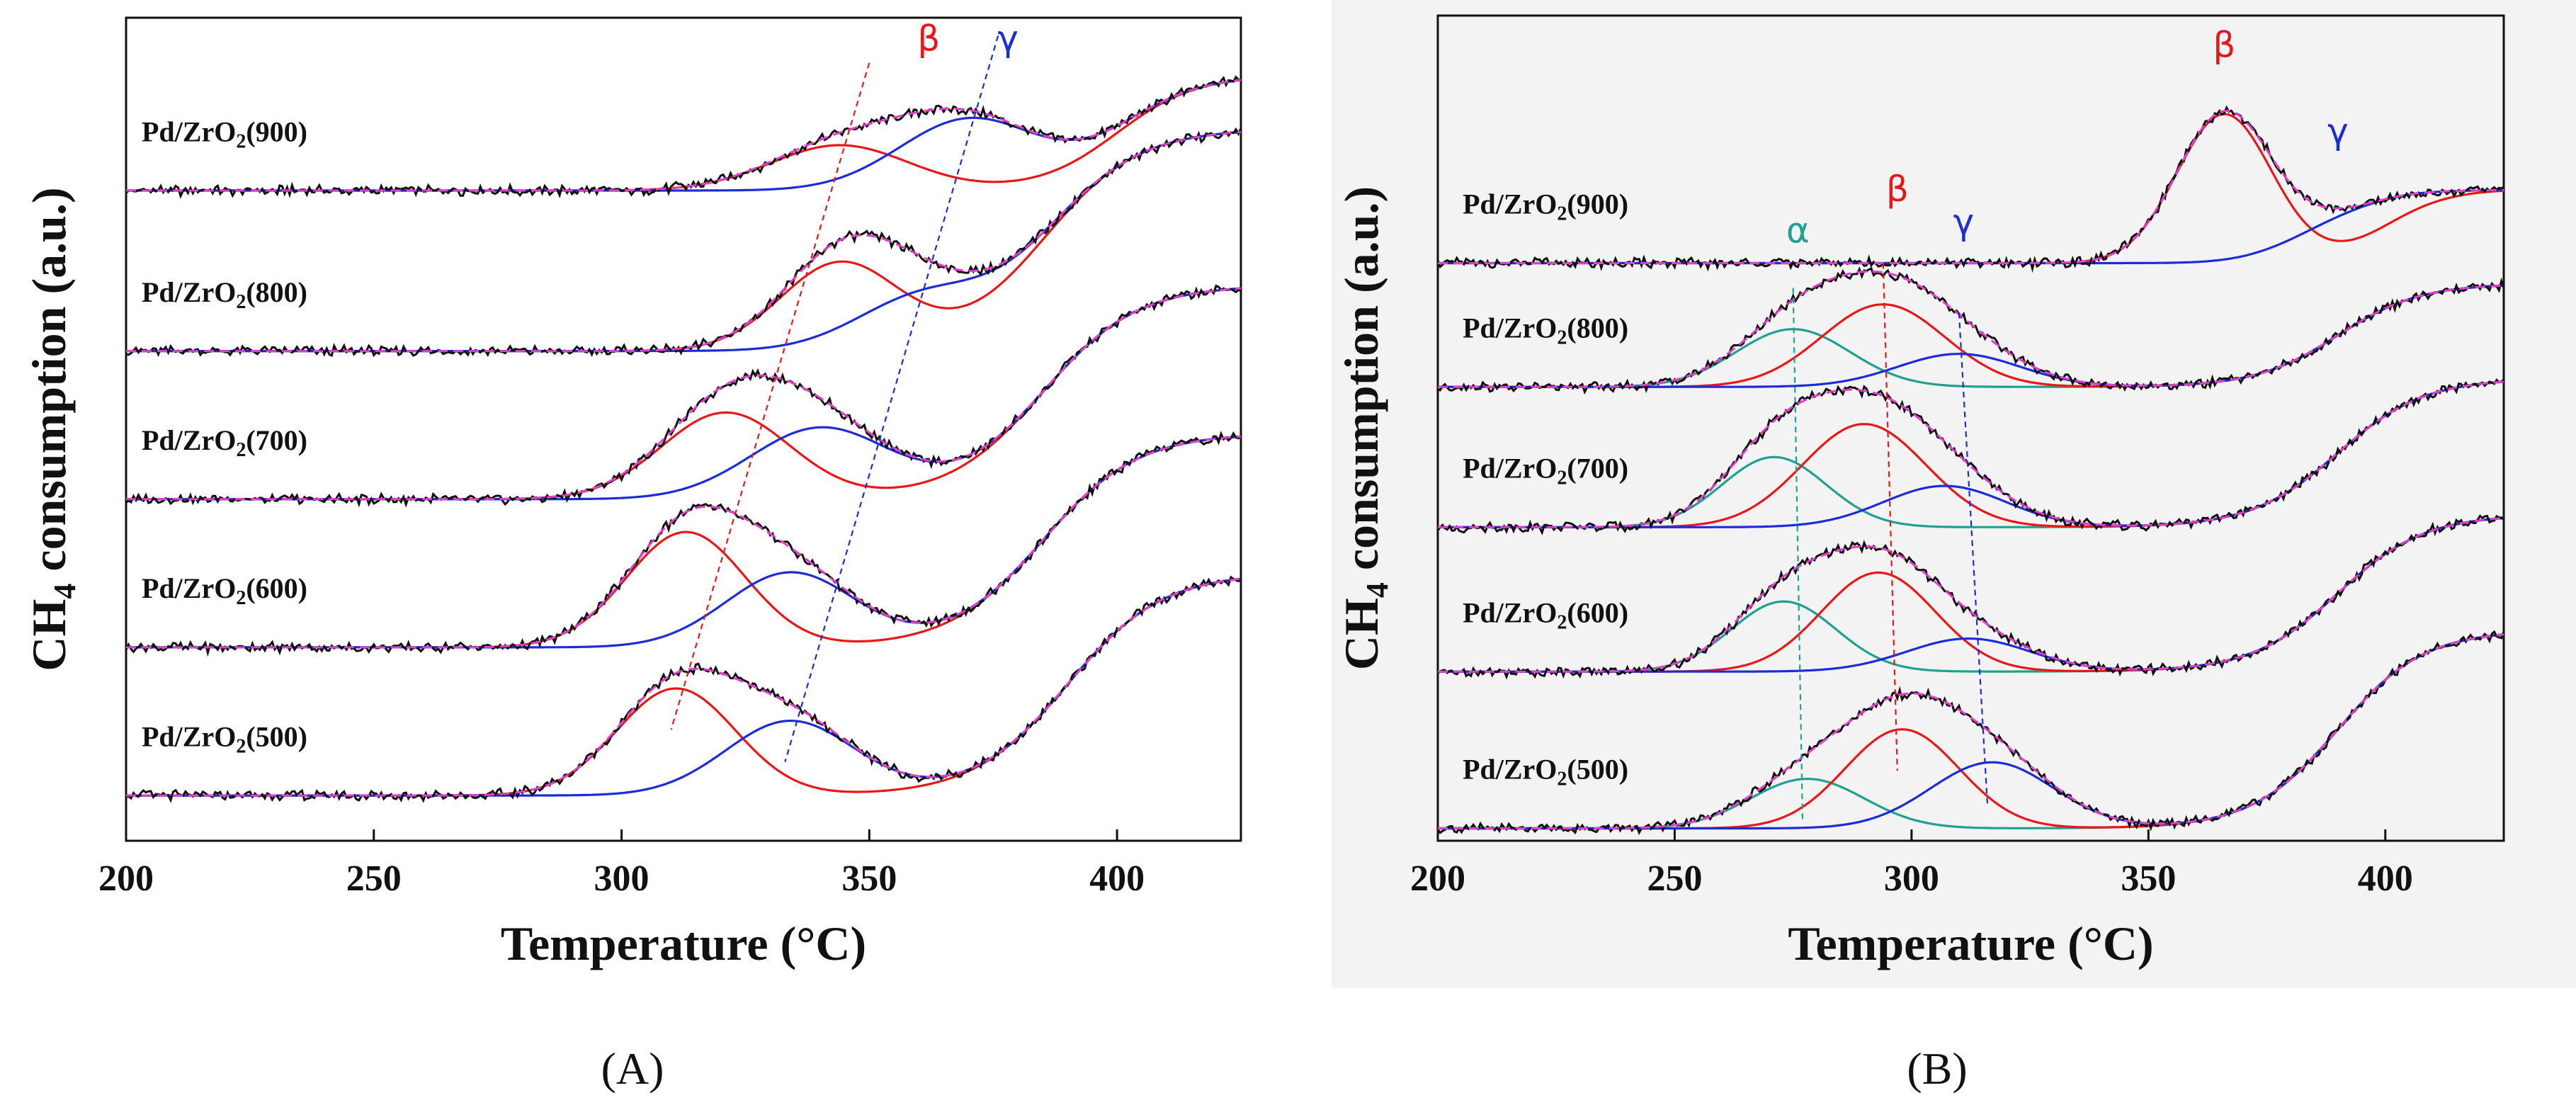 Image resolution: width=2576 pixels, height=1117 pixels. I want to click on panel-label: (A), so click(632, 1068).